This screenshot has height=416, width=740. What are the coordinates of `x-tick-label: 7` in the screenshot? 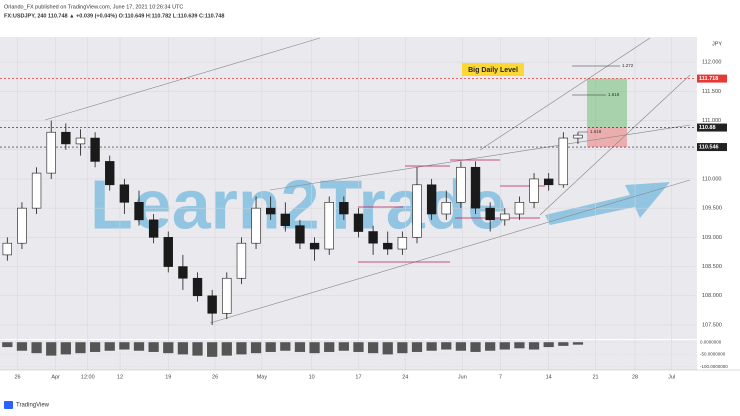 It's located at (500, 377).